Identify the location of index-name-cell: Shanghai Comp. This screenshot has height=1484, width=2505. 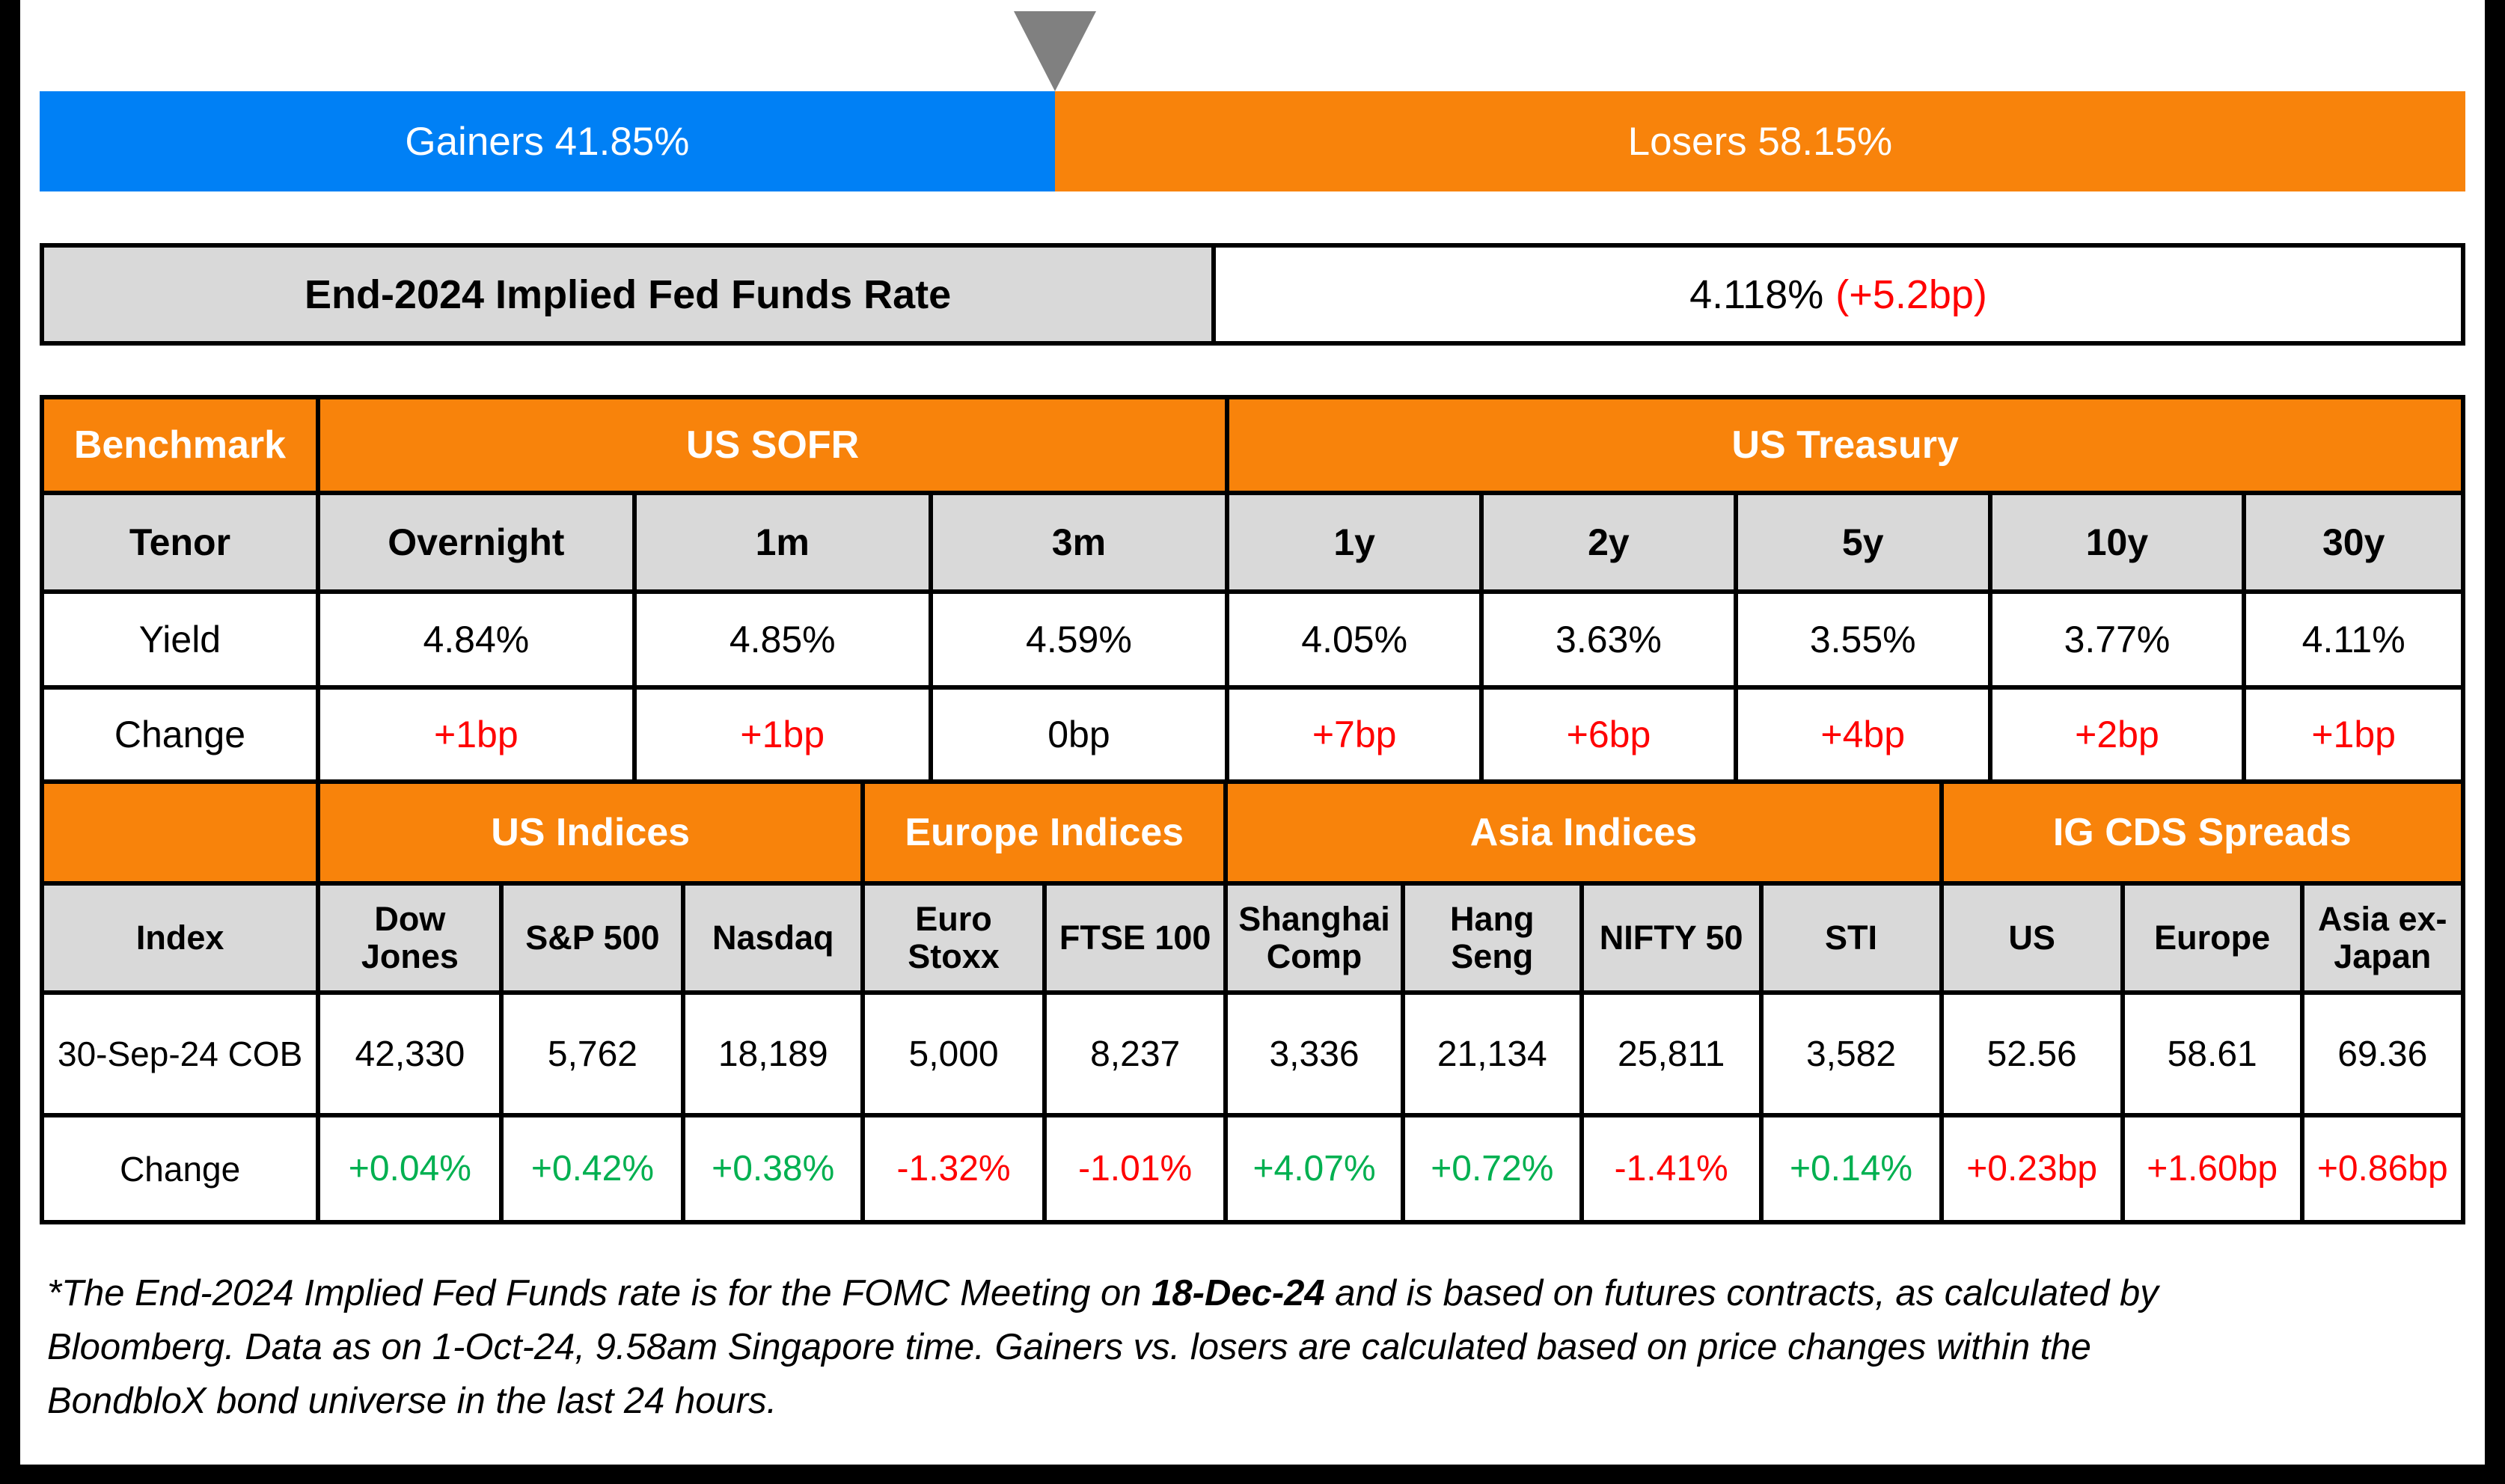
(1314, 938).